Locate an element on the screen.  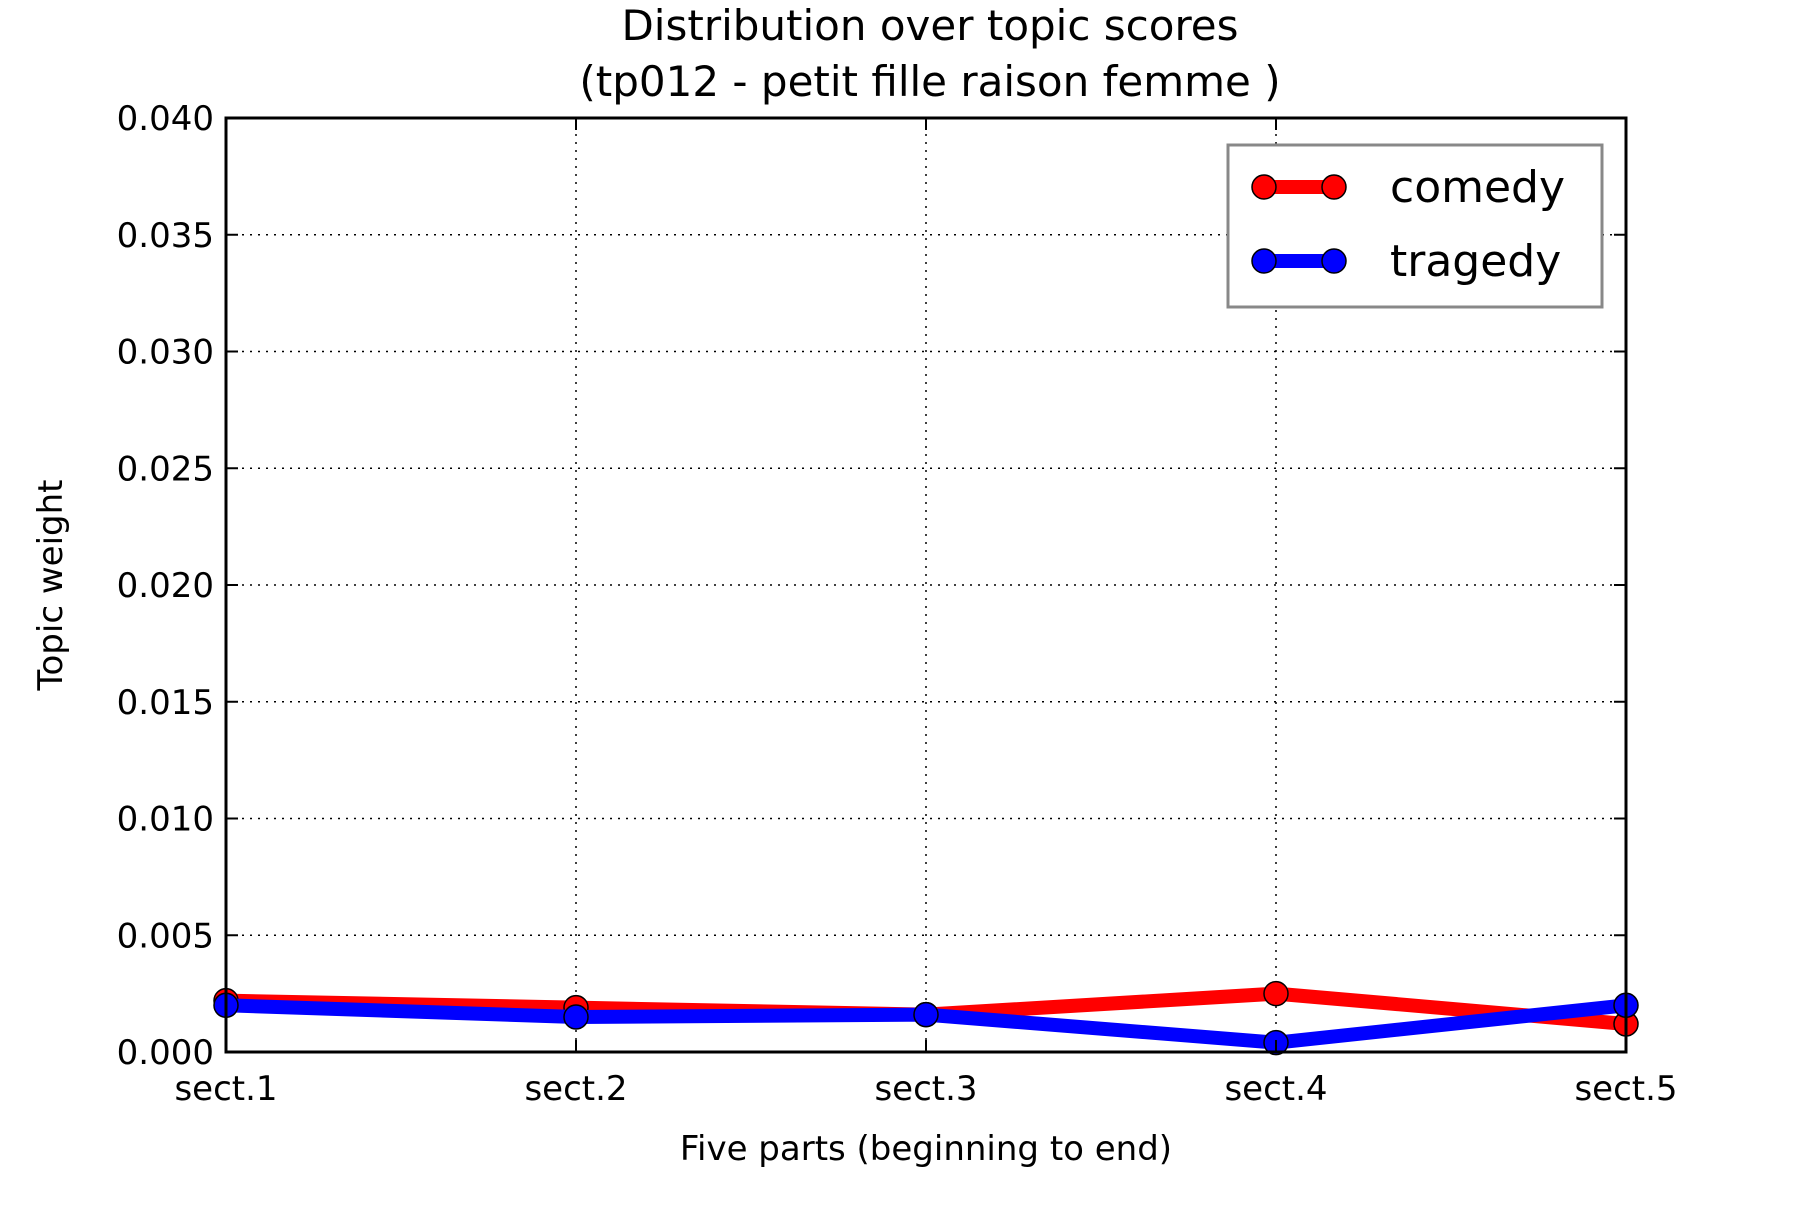
chart-title-line1: Distribution over topic scores is located at coordinates (929, 25).